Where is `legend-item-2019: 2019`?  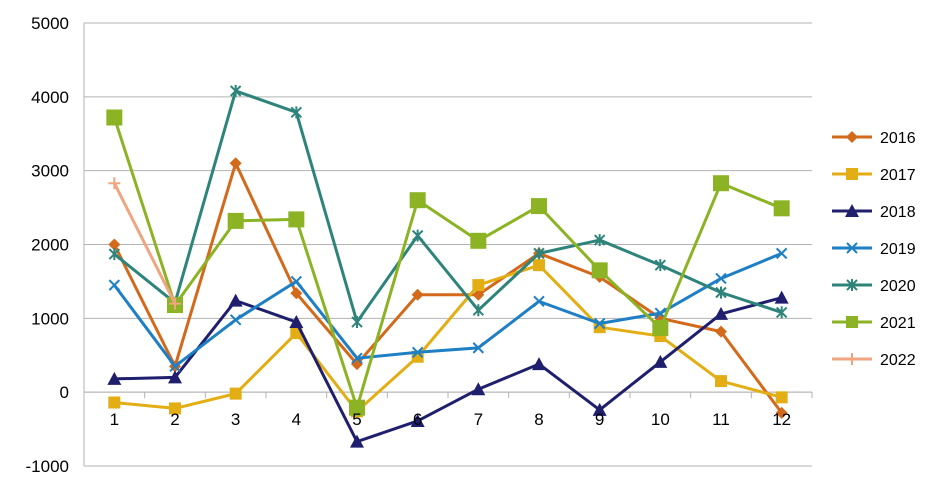
legend-item-2019: 2019 is located at coordinates (874, 249).